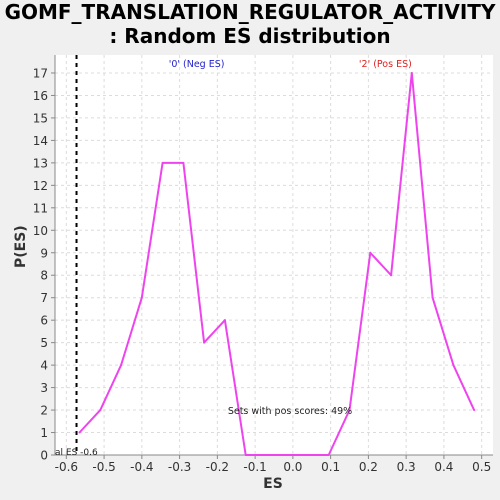 The width and height of the screenshot is (500, 500). What do you see at coordinates (44, 298) in the screenshot?
I see `y-tick-label: 7` at bounding box center [44, 298].